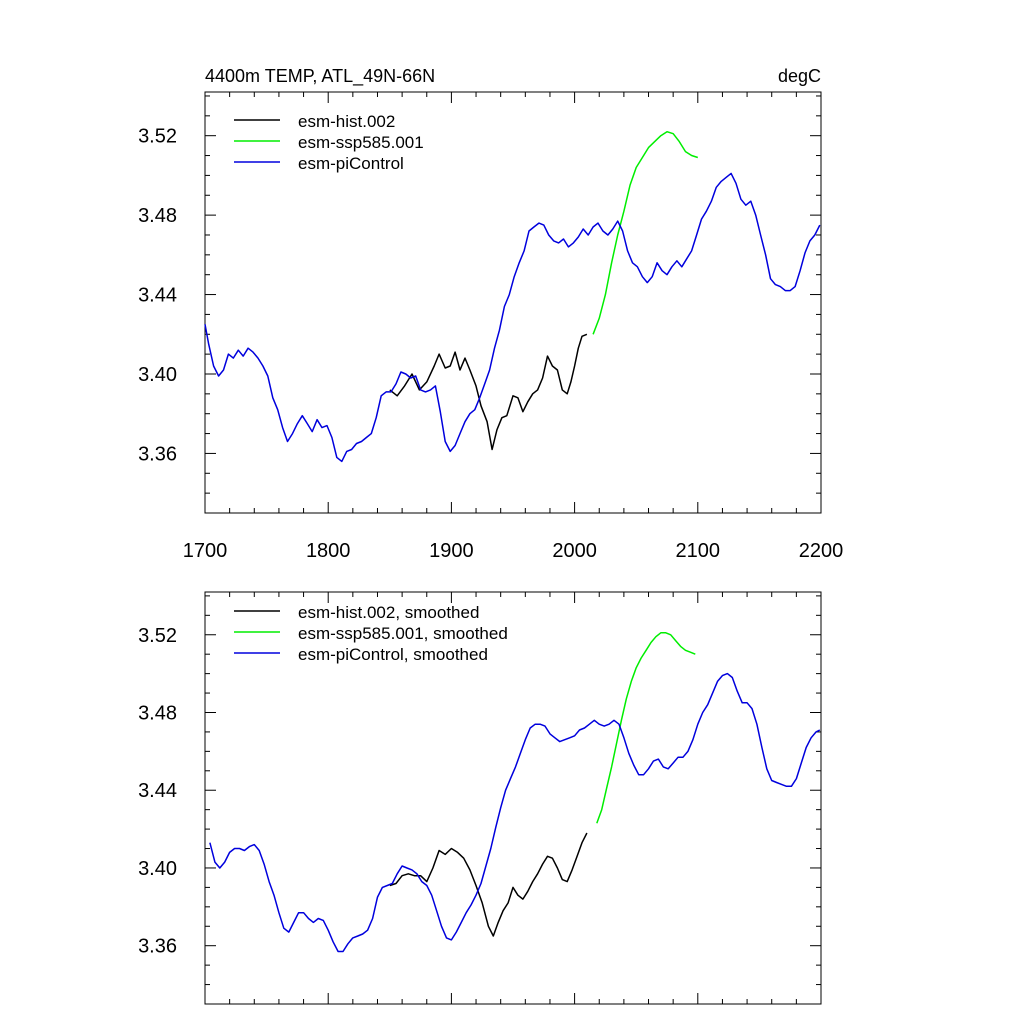  I want to click on x-tick-label: 2200, so click(821, 551).